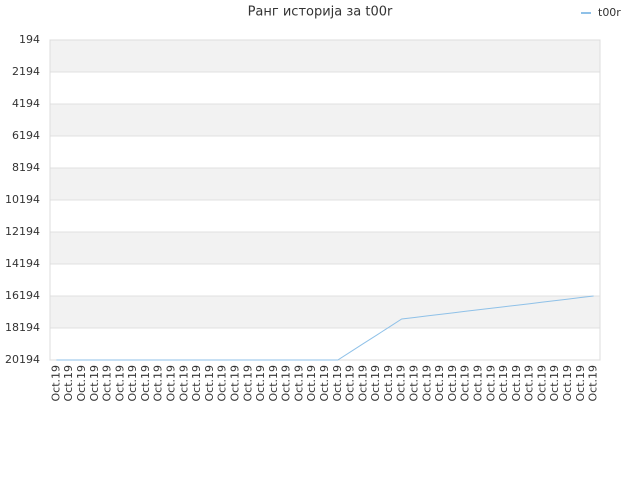 This screenshot has height=484, width=640. What do you see at coordinates (22, 327) in the screenshot?
I see `y-tick-label: 18194` at bounding box center [22, 327].